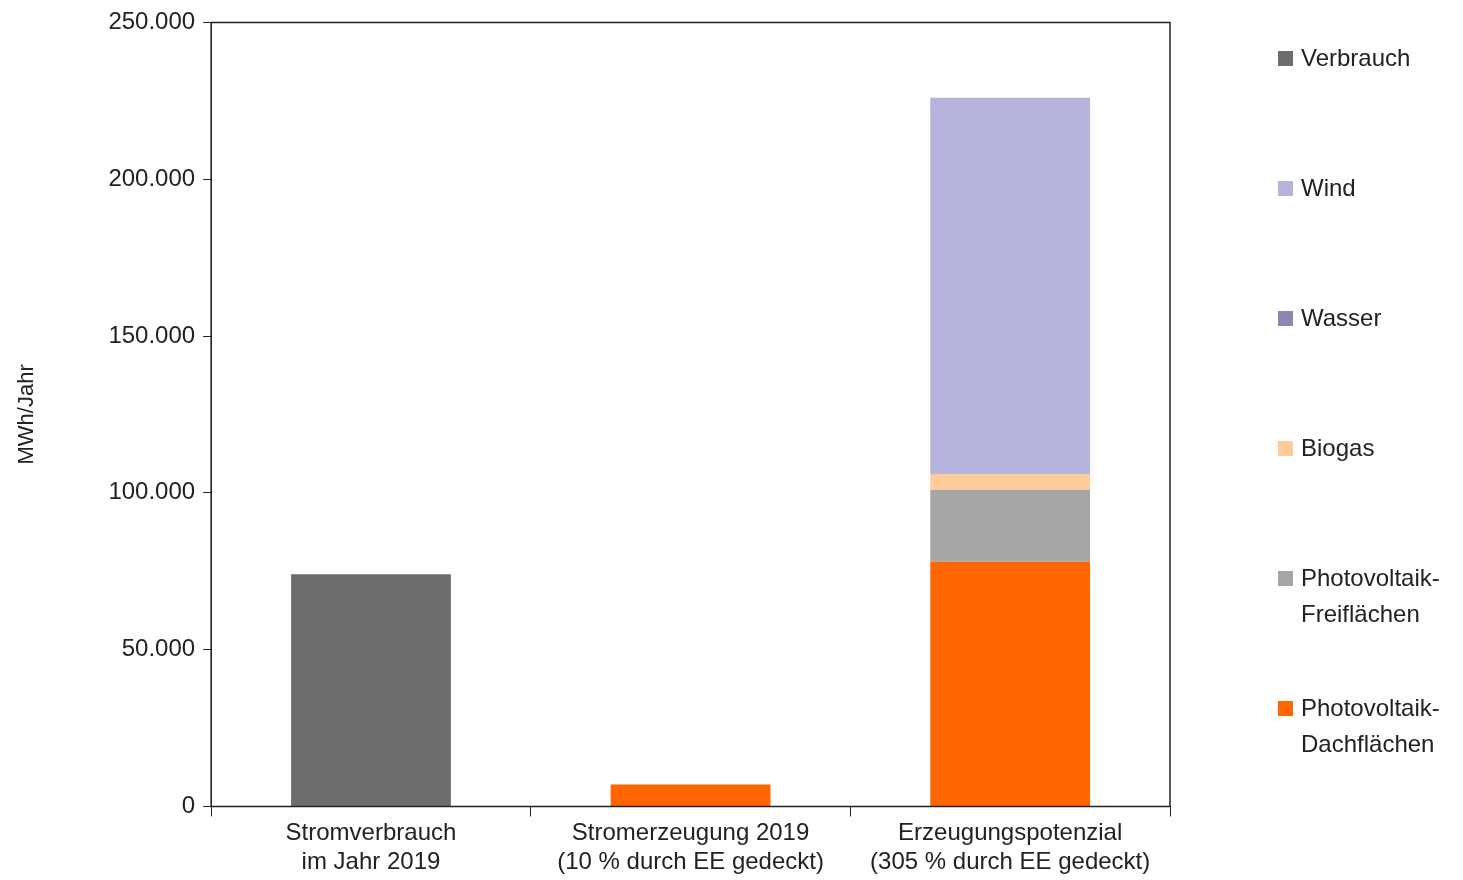 This screenshot has height=880, width=1463. What do you see at coordinates (1010, 846) in the screenshot?
I see `x-tick-label: Erzeugungspotenzial (305 % durch EE gedeckt)` at bounding box center [1010, 846].